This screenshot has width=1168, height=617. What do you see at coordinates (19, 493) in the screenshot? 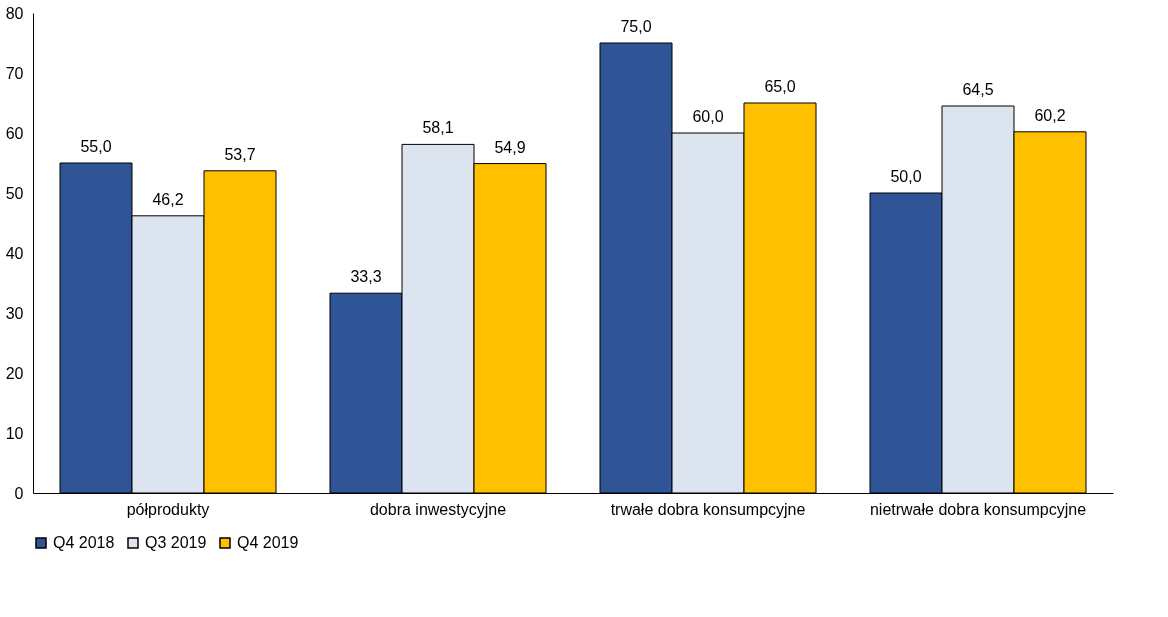
I see `y-tick-label: 0` at bounding box center [19, 493].